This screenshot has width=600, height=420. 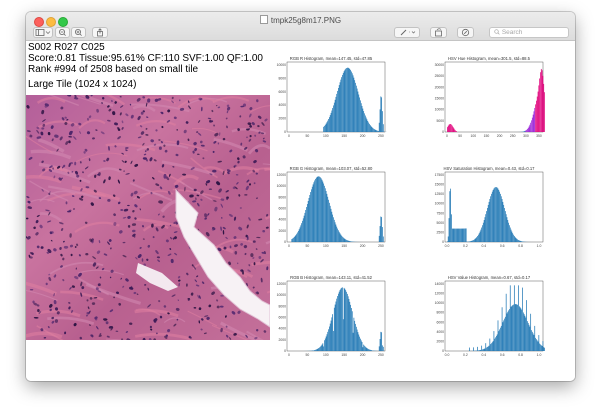 I want to click on rotate-icon, so click(x=438, y=32).